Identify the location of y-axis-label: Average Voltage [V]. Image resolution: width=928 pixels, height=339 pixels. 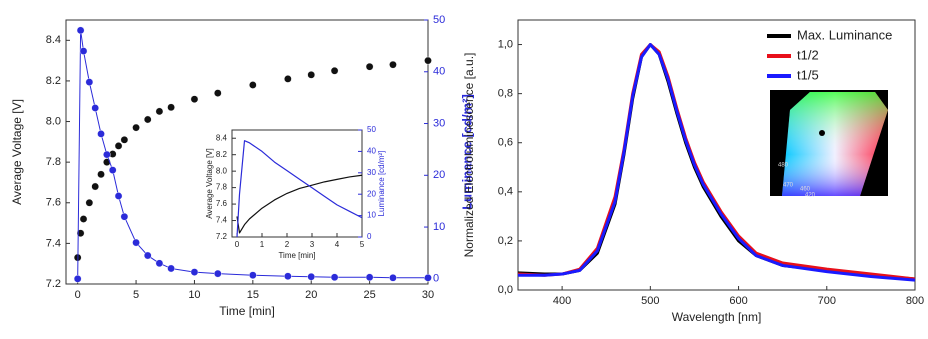
(209, 183).